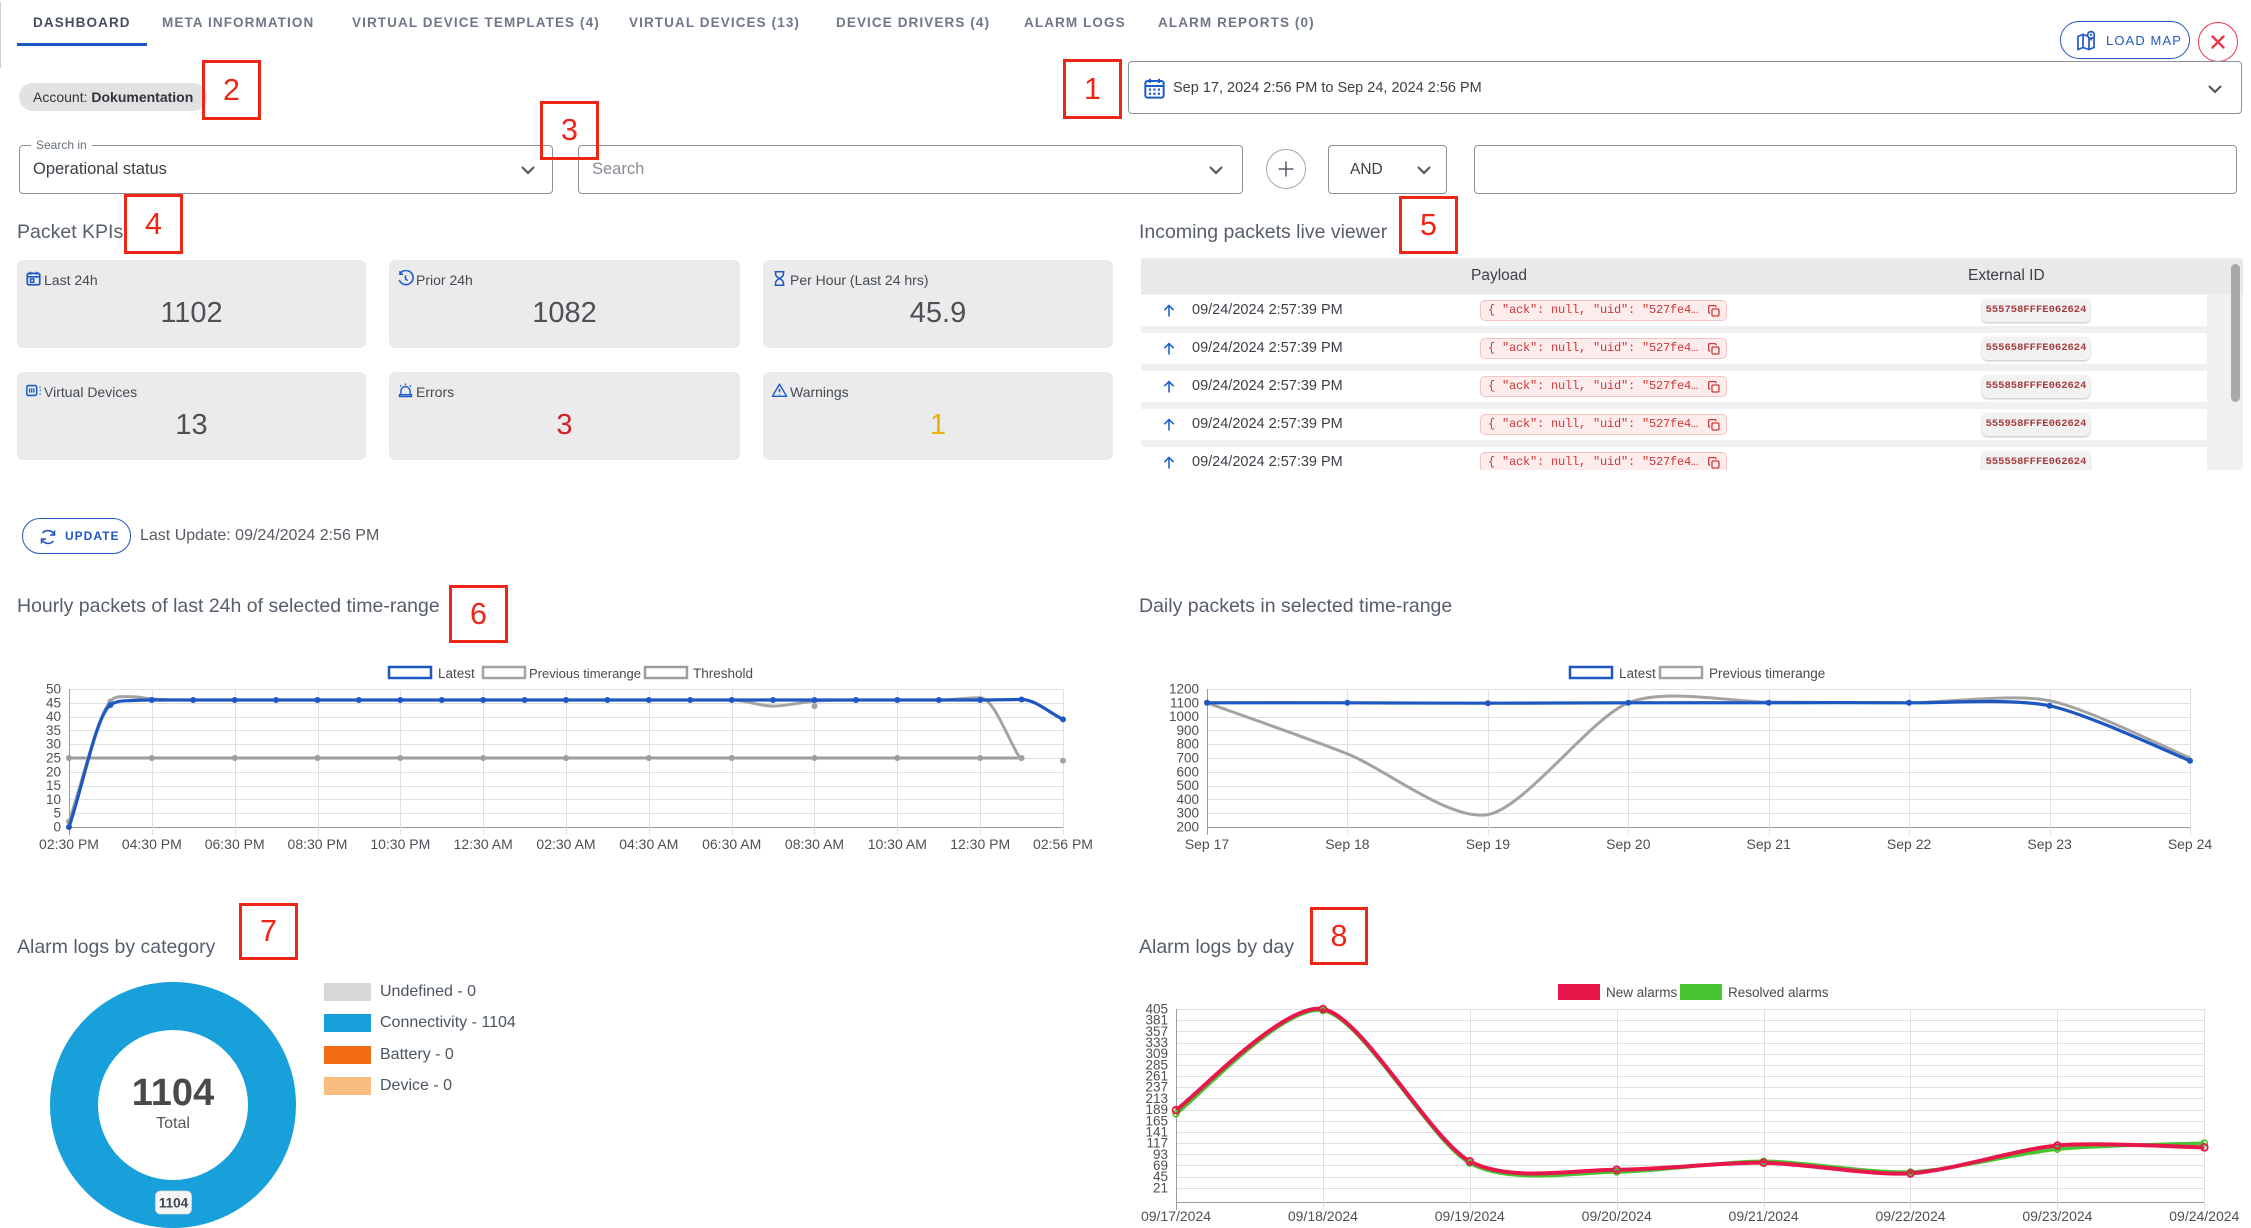 This screenshot has width=2251, height=1228. I want to click on svg-text: 800, so click(1187, 744).